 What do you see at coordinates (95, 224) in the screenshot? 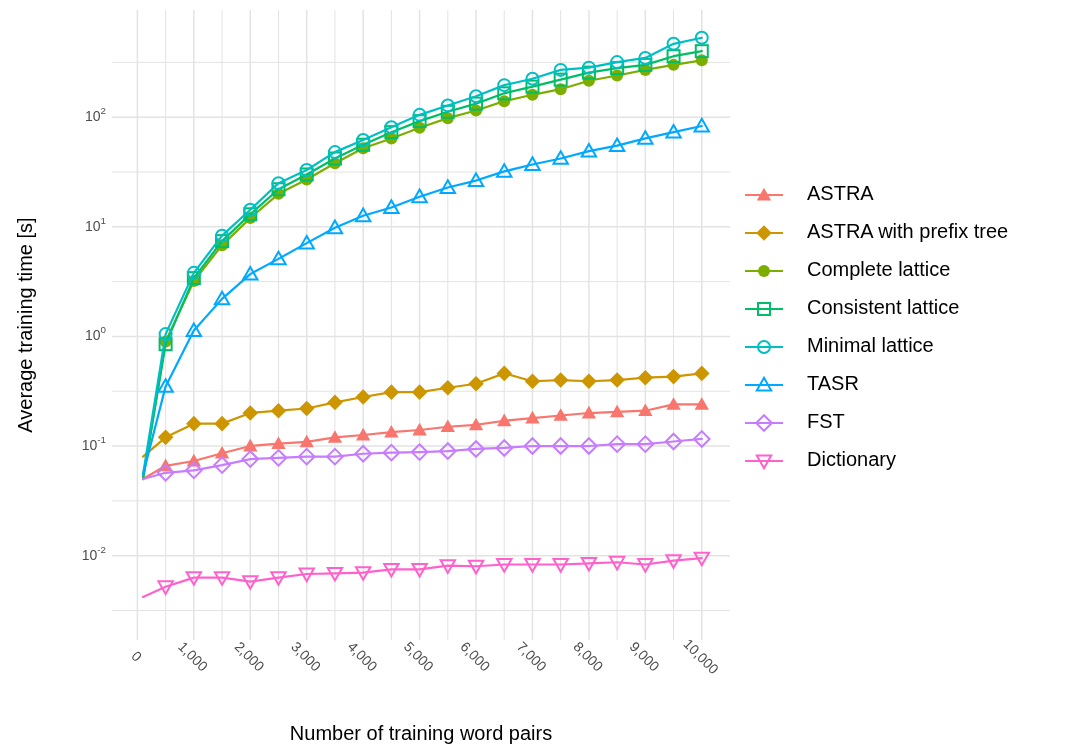
I see `y-tick-label: 10$^{1}$` at bounding box center [95, 224].